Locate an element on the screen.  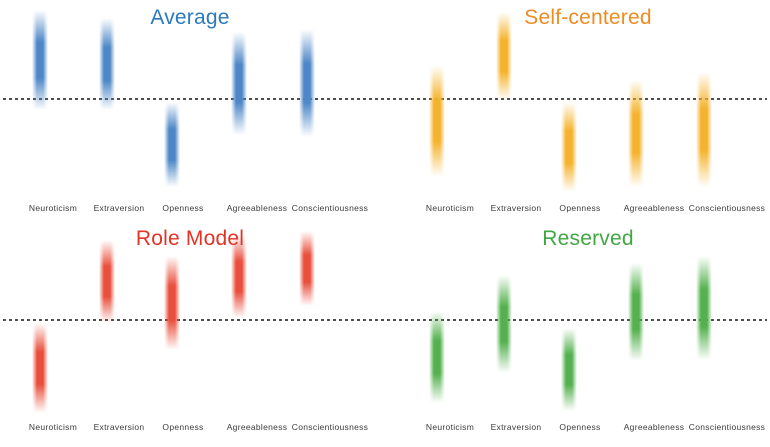
bar-reserved-conscientiousness is located at coordinates (704, 308).